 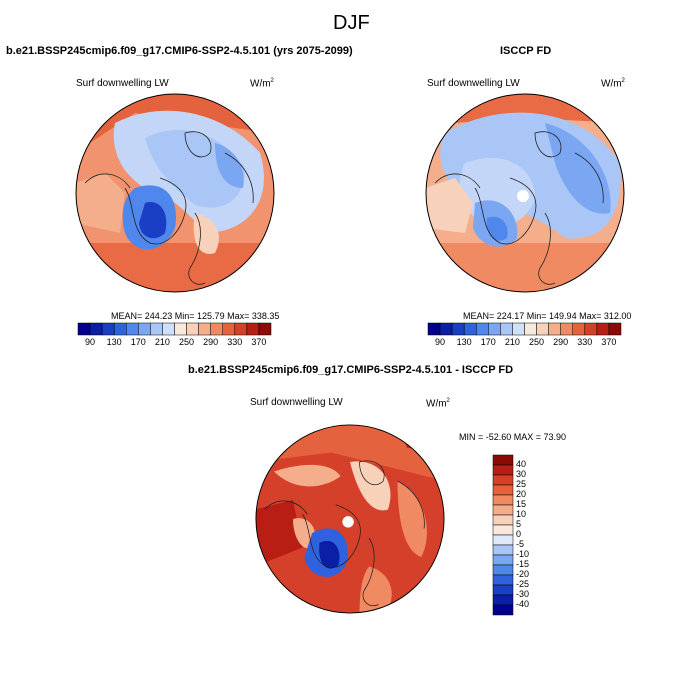 I want to click on panel-3-variable-label: Surf downwelling LW, so click(x=296, y=402).